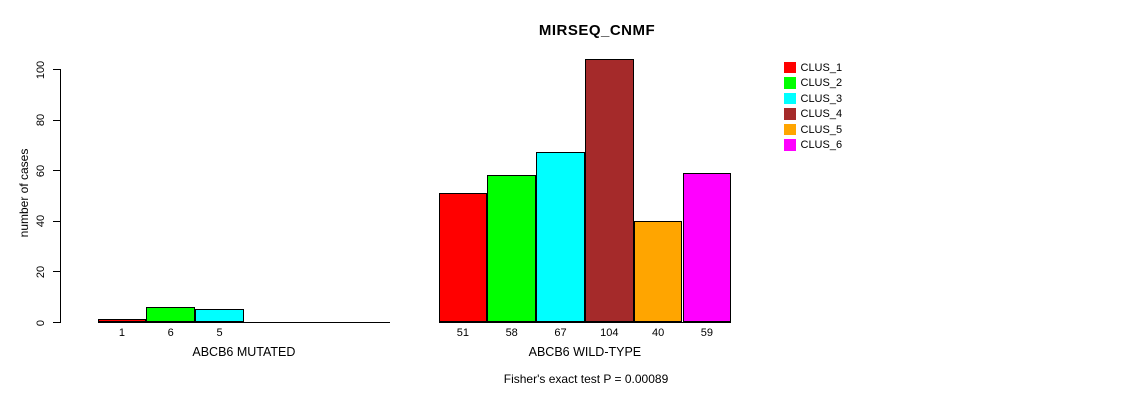 The width and height of the screenshot is (1140, 400). I want to click on legend-item: CLUS_2, so click(813, 83).